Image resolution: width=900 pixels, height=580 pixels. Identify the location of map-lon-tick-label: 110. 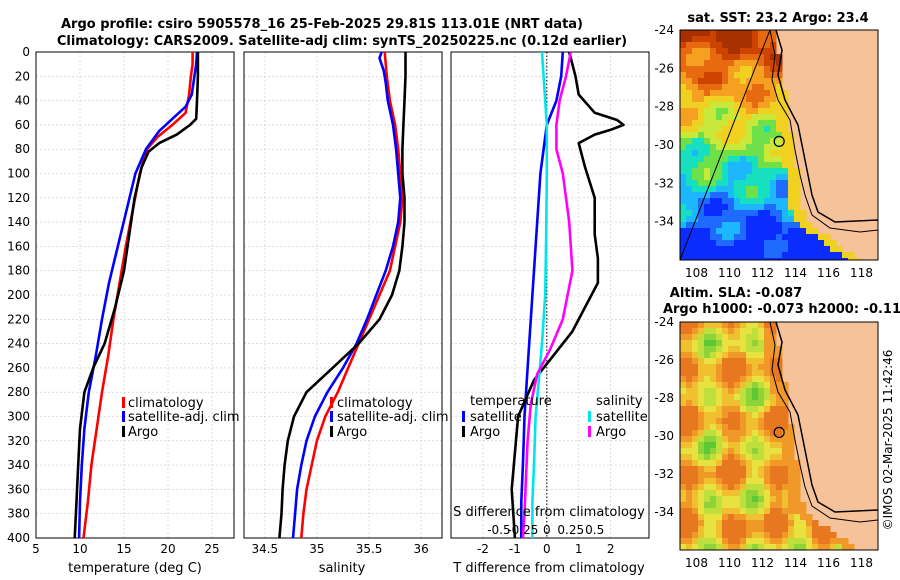
(729, 273).